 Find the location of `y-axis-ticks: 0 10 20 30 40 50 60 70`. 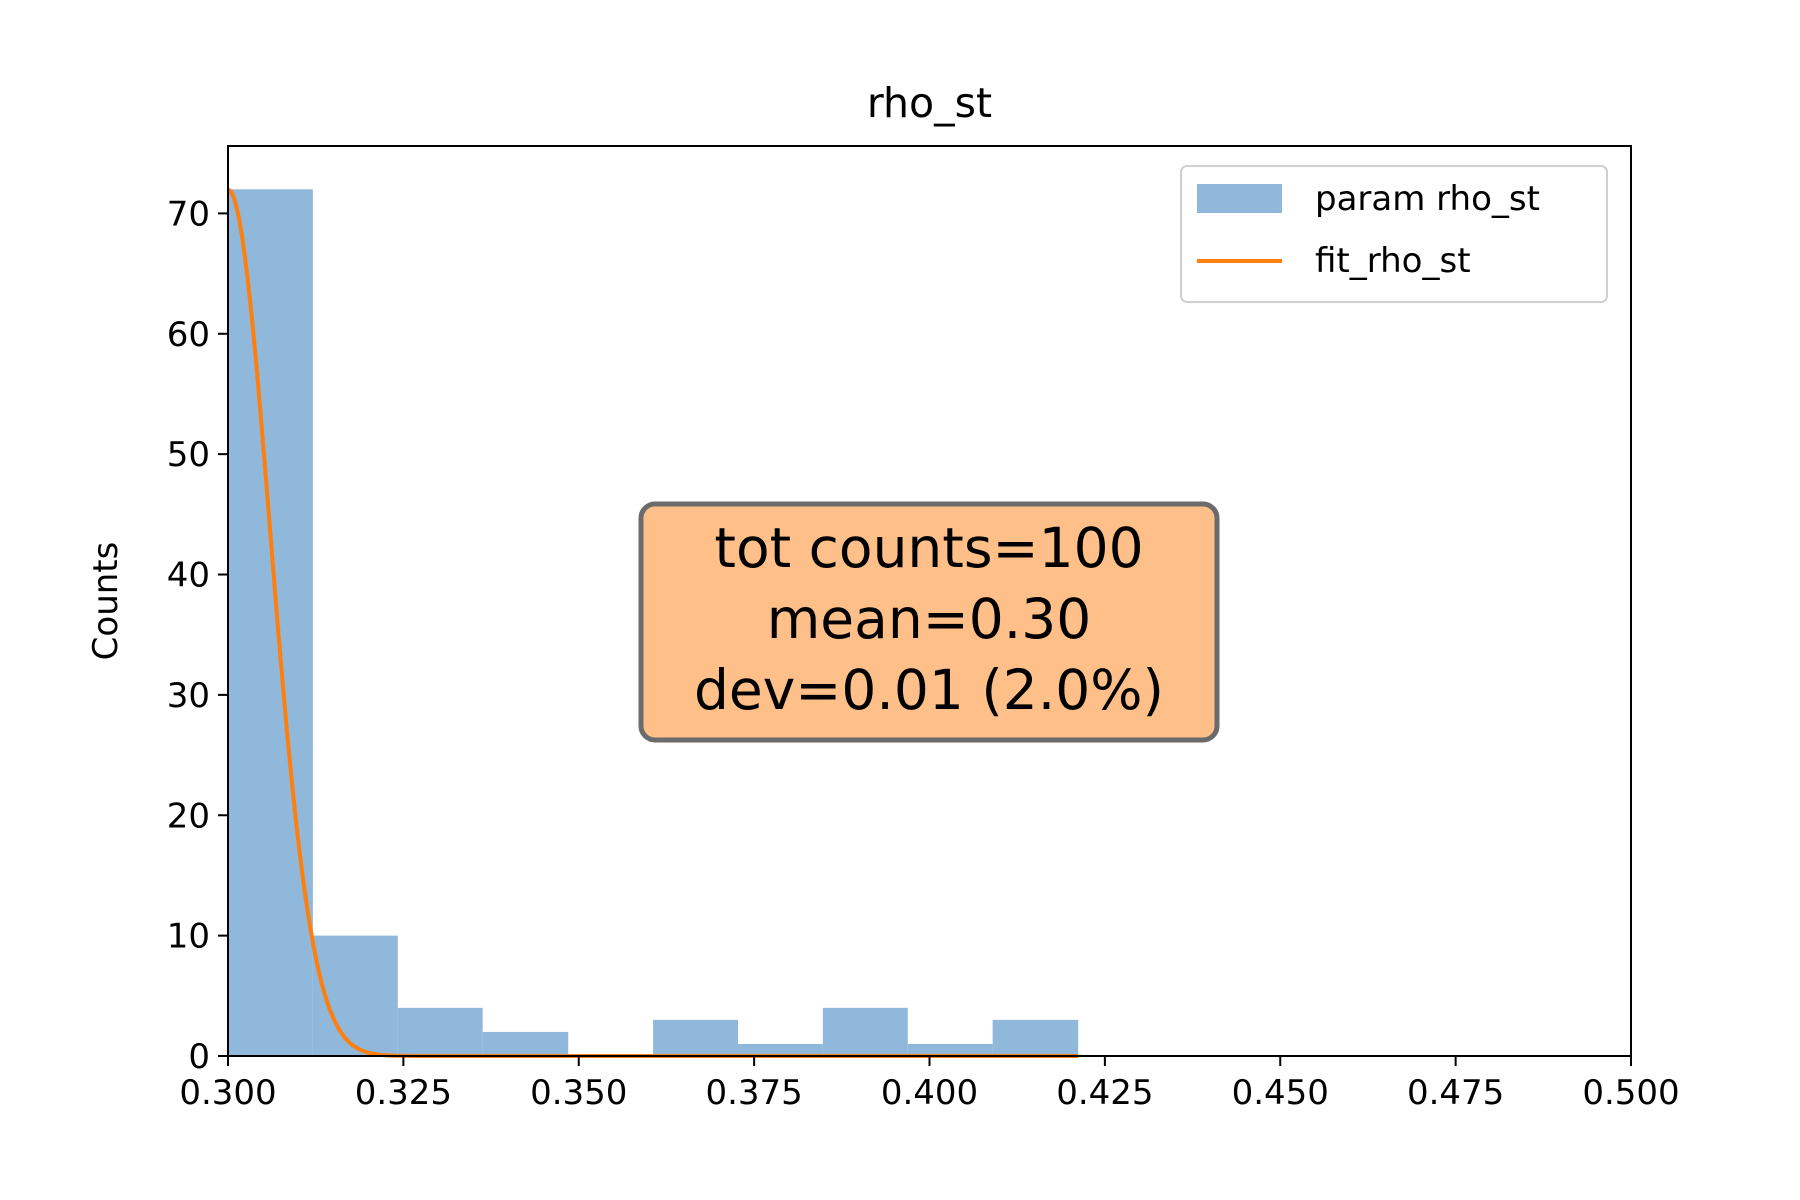

y-axis-ticks: 0 10 20 30 40 50 60 70 is located at coordinates (197, 635).